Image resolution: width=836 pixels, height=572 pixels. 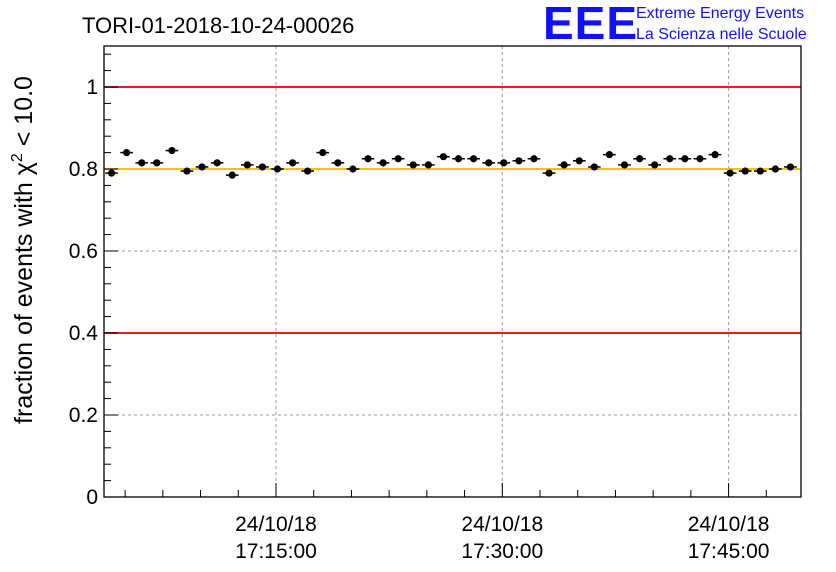 I want to click on y-tick-label-5: 1, so click(x=92, y=87).